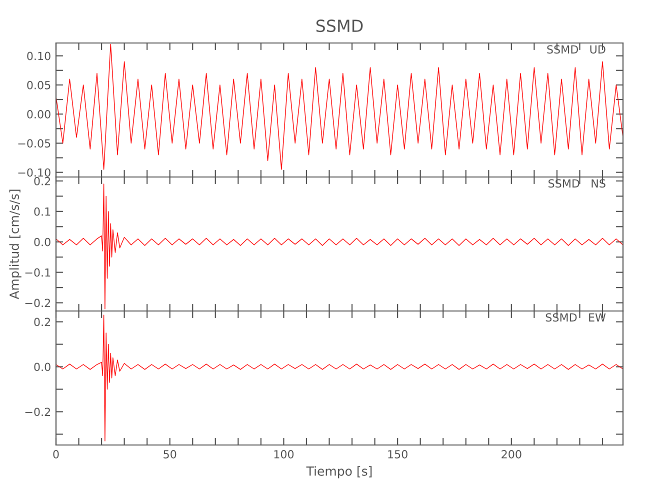 Image resolution: width=650 pixels, height=500 pixels. I want to click on x-tick-label: 200, so click(512, 454).